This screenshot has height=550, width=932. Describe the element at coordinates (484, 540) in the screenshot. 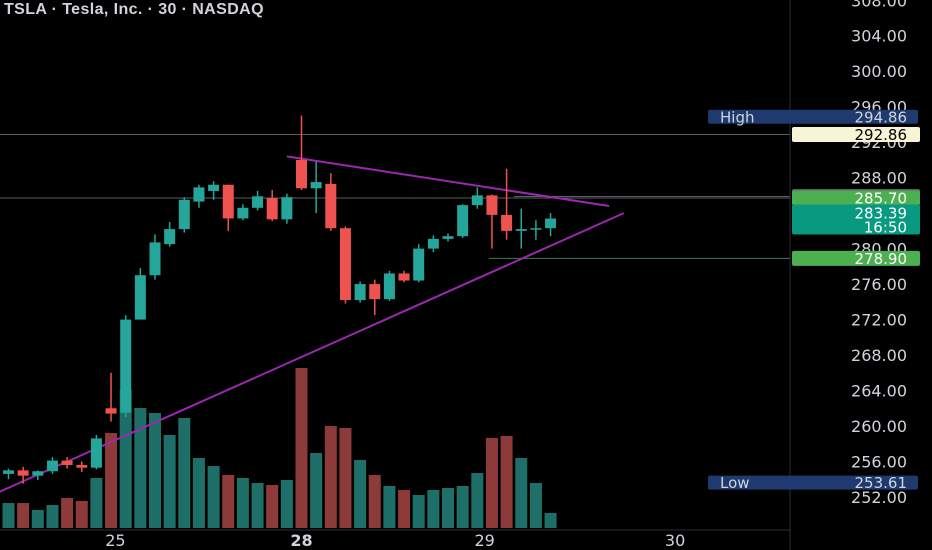

I see `x-tick-label: 29` at that location.